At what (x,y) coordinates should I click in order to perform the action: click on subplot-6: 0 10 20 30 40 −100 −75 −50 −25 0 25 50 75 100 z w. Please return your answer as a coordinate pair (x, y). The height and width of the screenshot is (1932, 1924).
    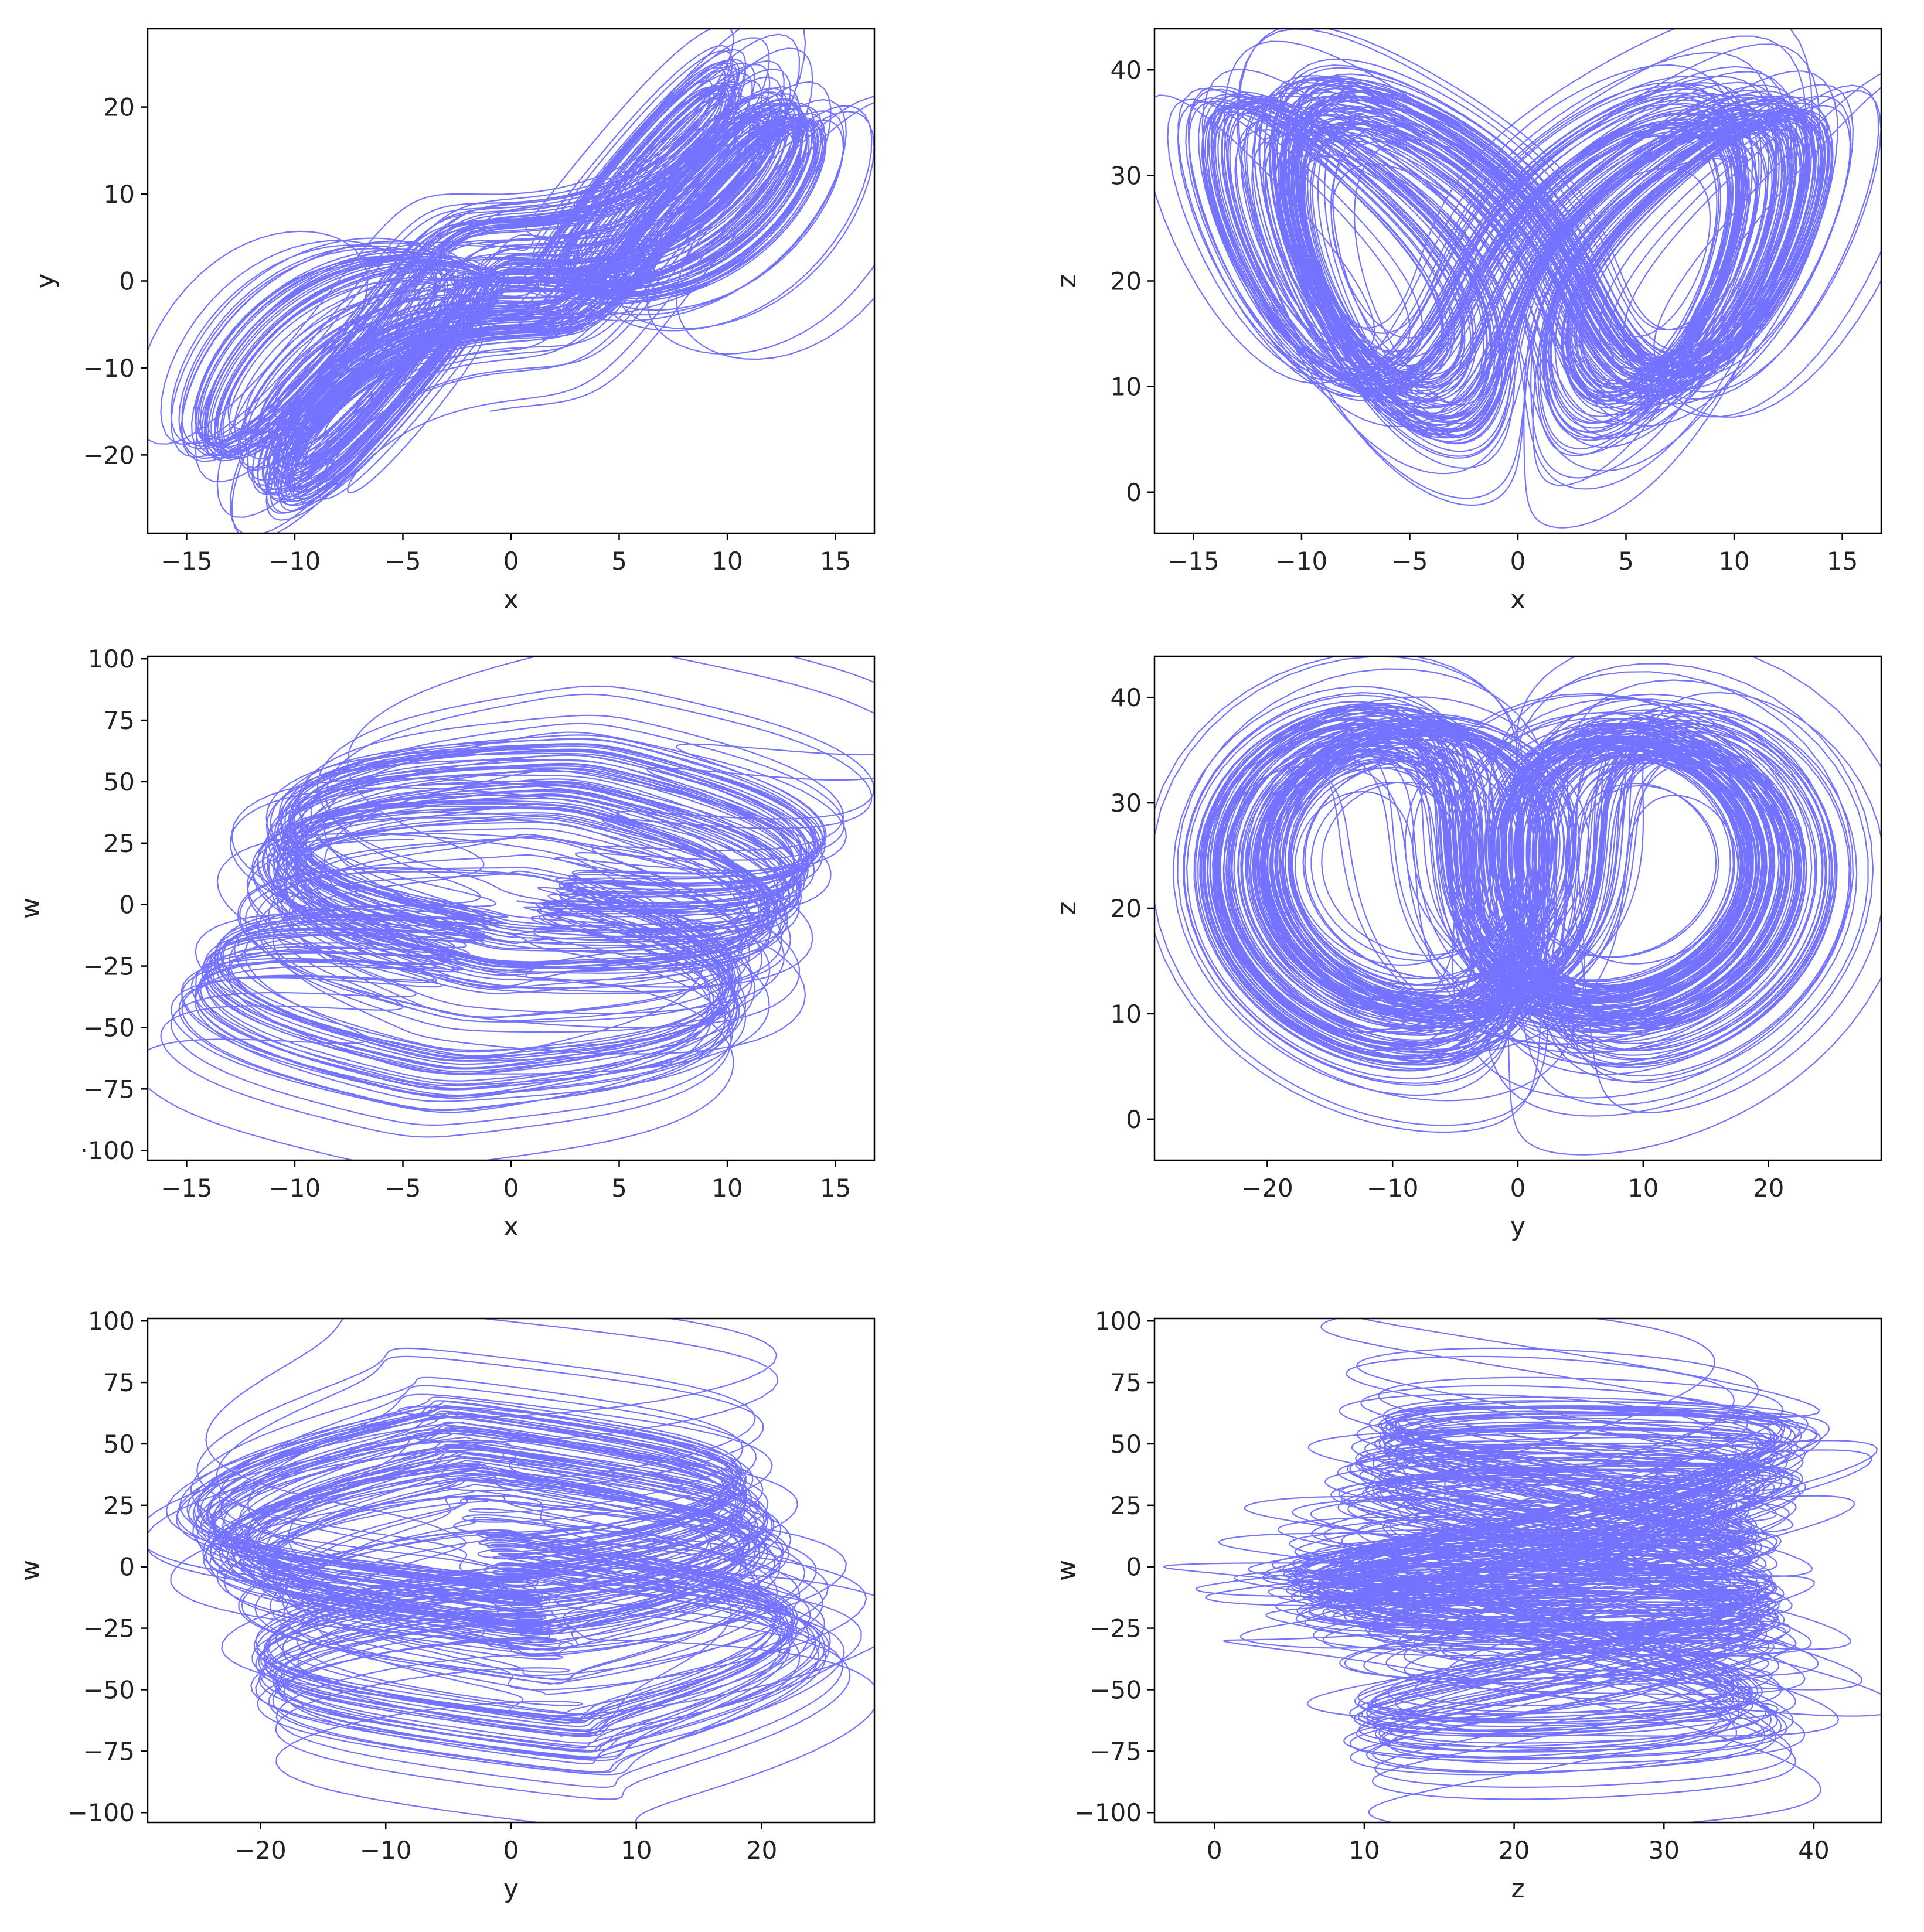
    Looking at the image, I should click on (1467, 1605).